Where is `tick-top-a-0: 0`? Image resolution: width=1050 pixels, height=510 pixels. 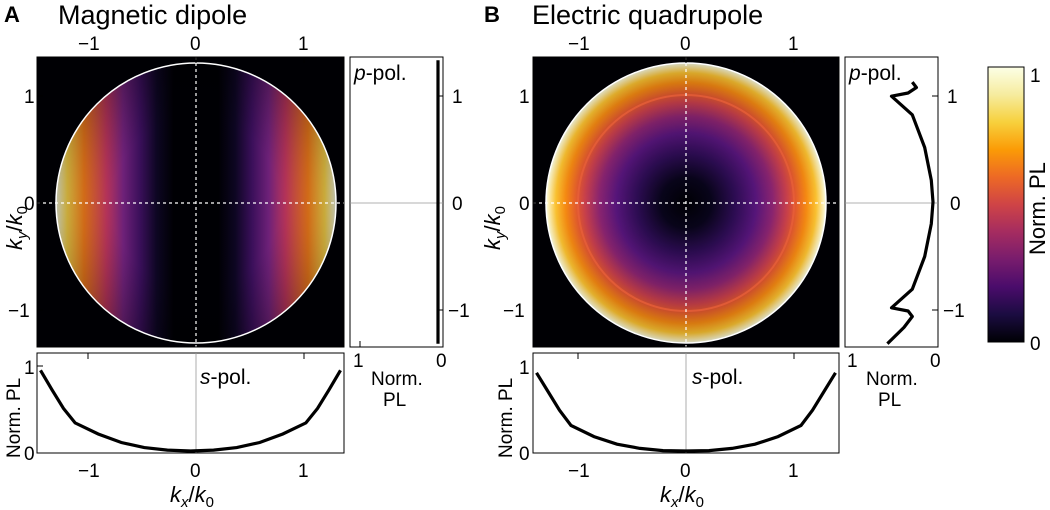
tick-top-a-0: 0 is located at coordinates (195, 44).